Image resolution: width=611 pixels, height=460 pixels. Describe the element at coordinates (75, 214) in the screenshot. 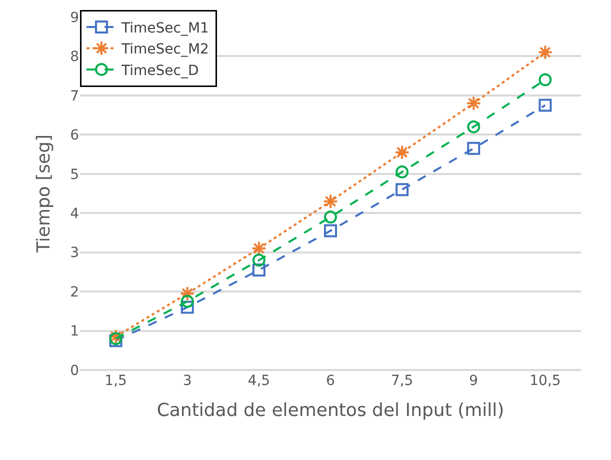

I see `y-tick-label: 4` at that location.